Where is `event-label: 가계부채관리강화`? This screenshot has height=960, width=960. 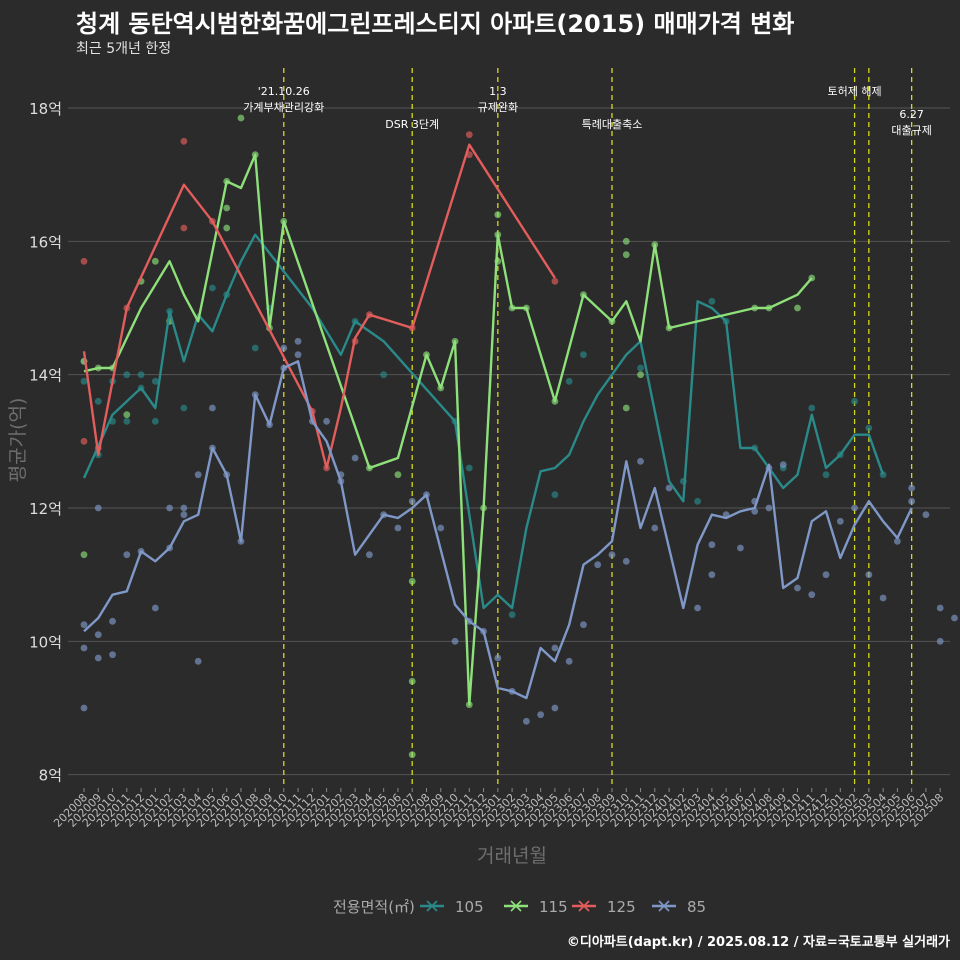
event-label: 가계부채관리강화 is located at coordinates (283, 107).